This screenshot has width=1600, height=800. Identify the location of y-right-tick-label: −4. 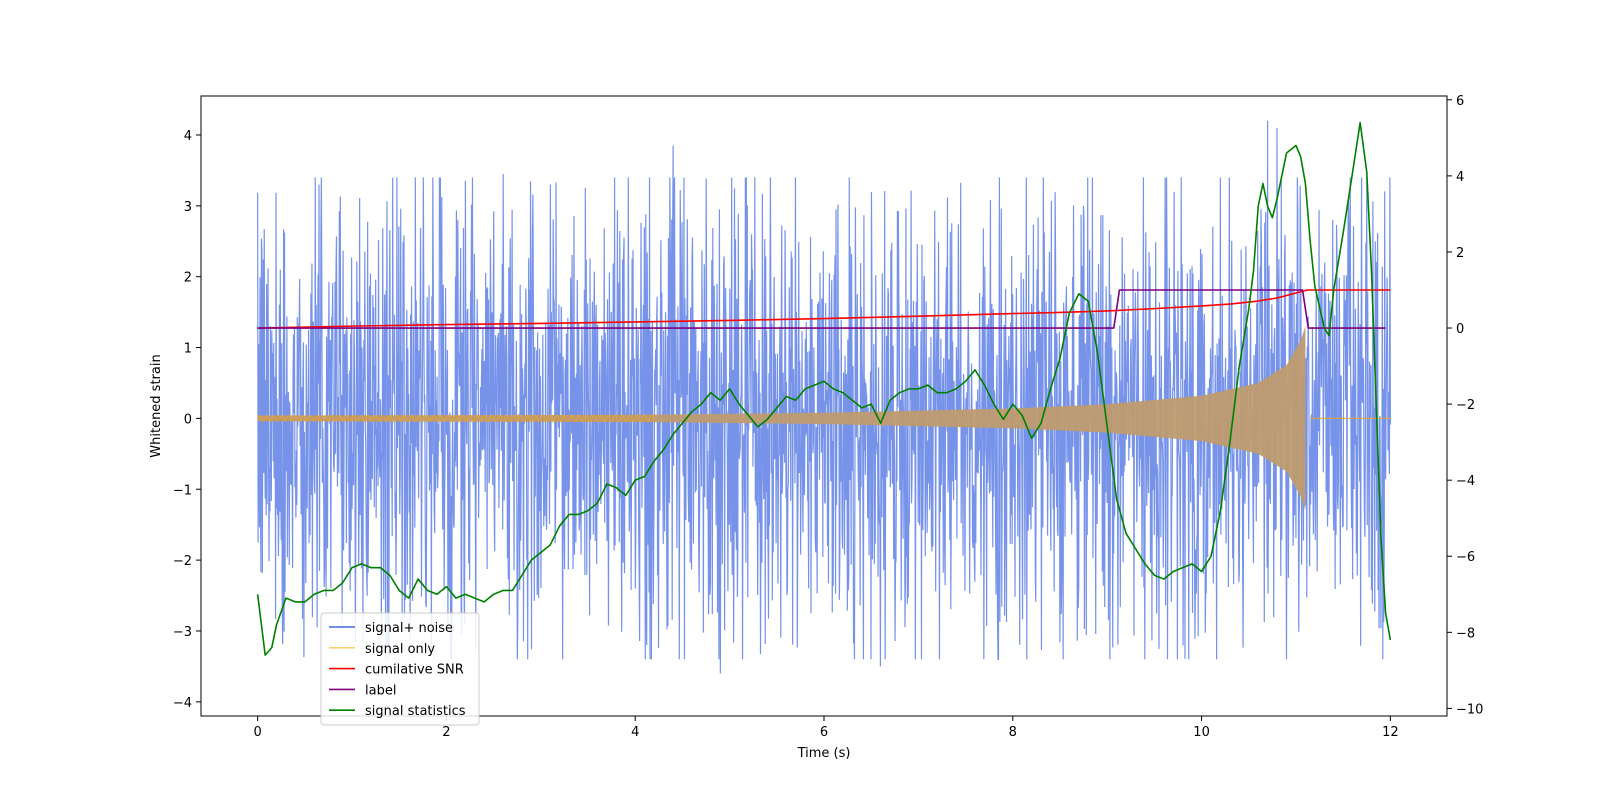
(1465, 481).